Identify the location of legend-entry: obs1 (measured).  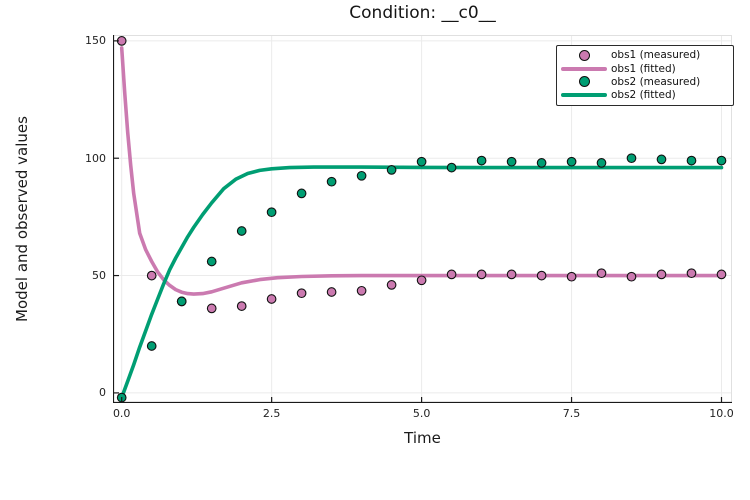
(645, 55).